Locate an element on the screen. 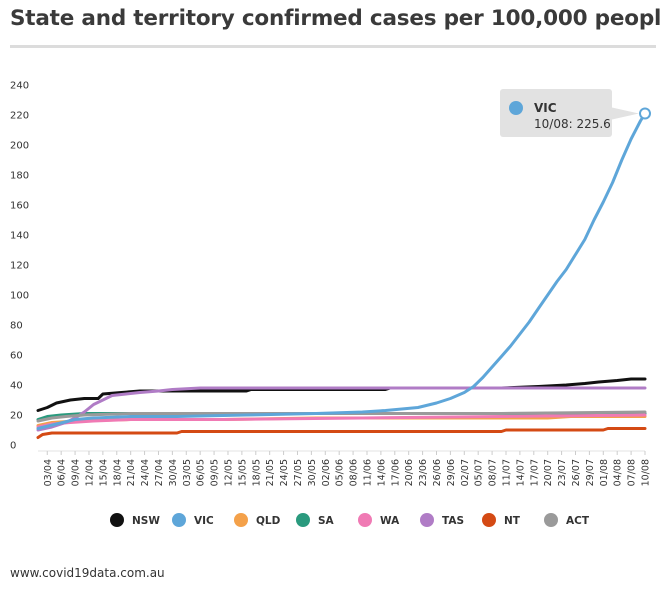 This screenshot has height=592, width=660. x-tick-label: 05/06 is located at coordinates (340, 472).